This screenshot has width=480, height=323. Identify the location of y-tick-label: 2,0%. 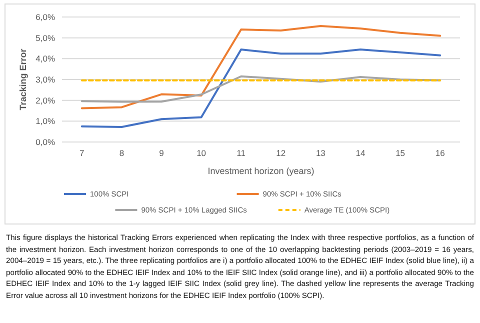
(46, 100).